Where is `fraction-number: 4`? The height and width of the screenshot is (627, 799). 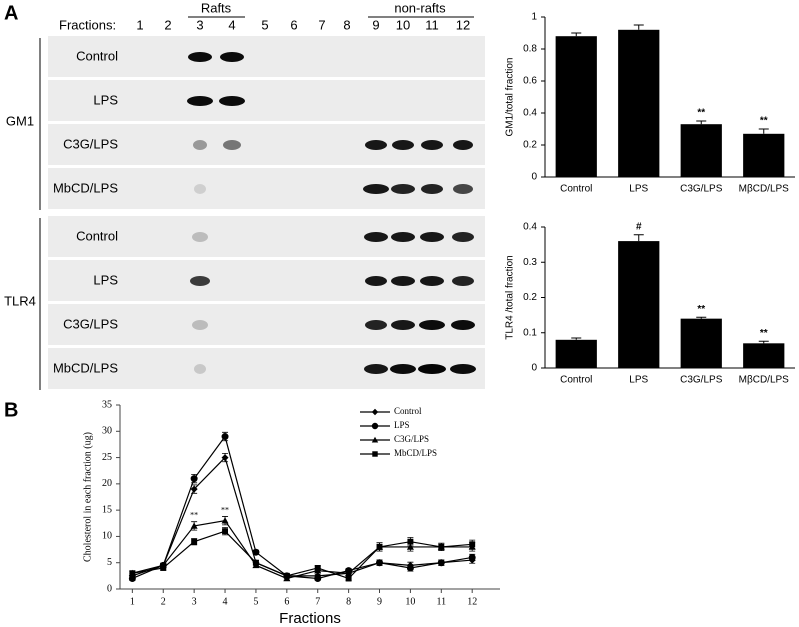
fraction-number: 4 is located at coordinates (231, 24).